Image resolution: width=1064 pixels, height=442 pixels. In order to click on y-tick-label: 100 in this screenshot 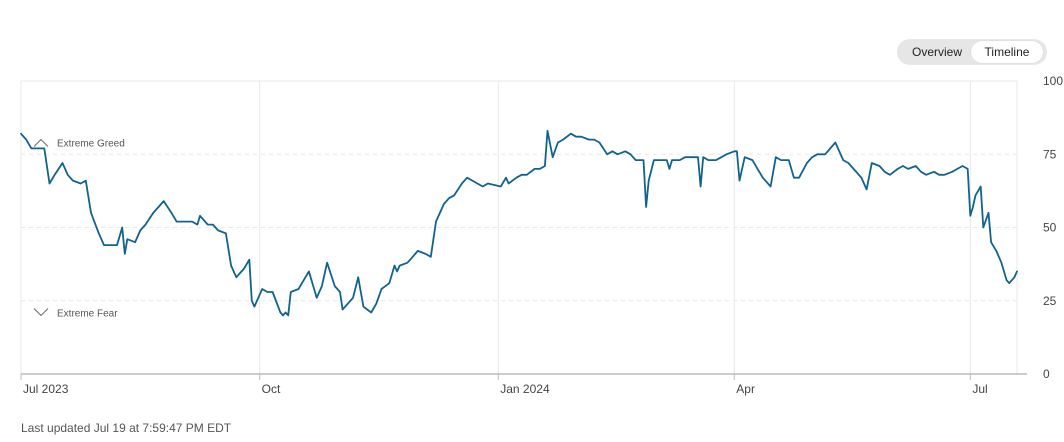, I will do `click(1053, 81)`.